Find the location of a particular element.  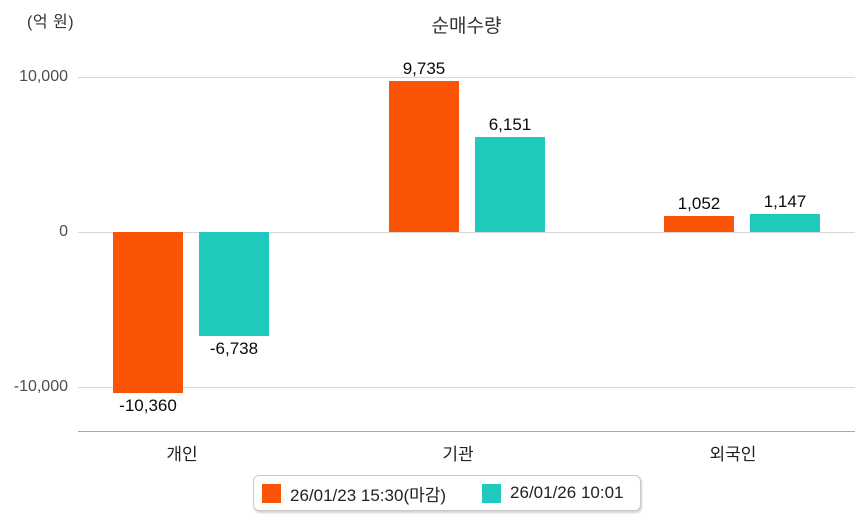

y-axis-unit-label: (억 원) is located at coordinates (51, 22).